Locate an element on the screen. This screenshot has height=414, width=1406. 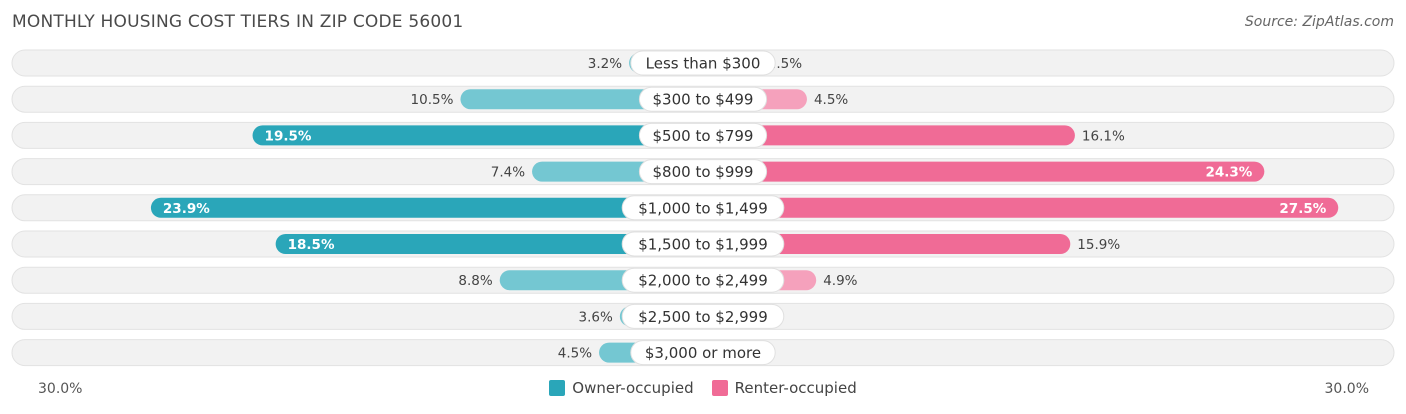
category-label: $300 to $499 is located at coordinates (703, 100).